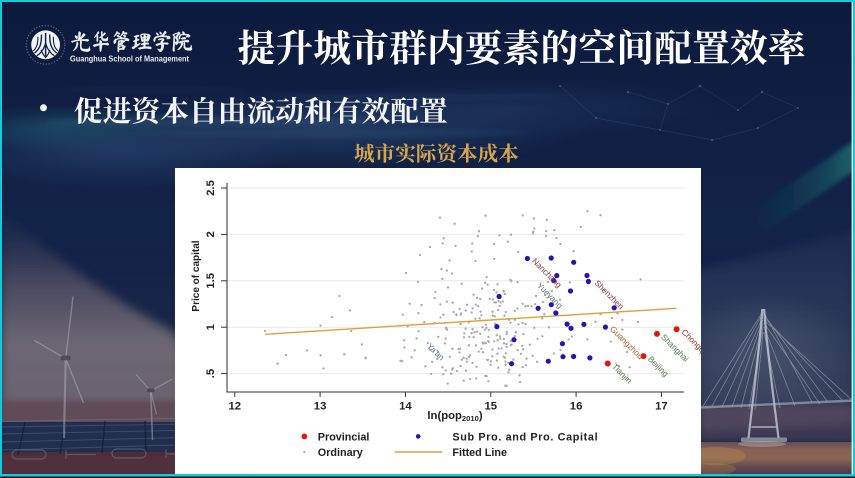  What do you see at coordinates (525, 437) in the screenshot?
I see `svg-text: Sub Pro. and Pro. Capital` at bounding box center [525, 437].